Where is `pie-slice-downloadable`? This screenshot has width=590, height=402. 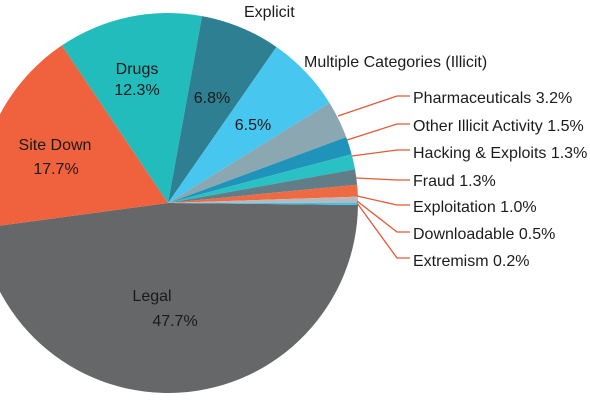 pie-slice-downloadable is located at coordinates (263, 199).